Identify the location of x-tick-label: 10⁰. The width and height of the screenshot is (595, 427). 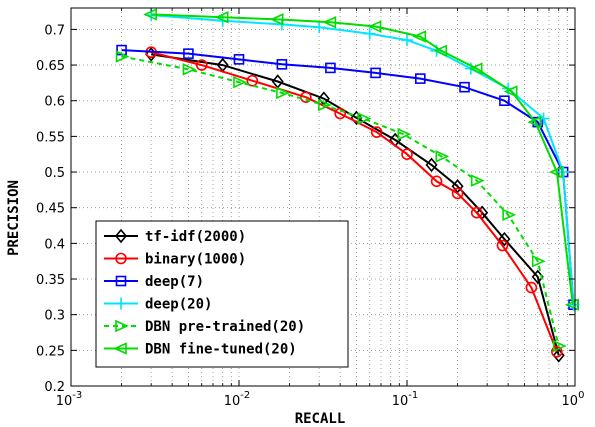
(573, 399).